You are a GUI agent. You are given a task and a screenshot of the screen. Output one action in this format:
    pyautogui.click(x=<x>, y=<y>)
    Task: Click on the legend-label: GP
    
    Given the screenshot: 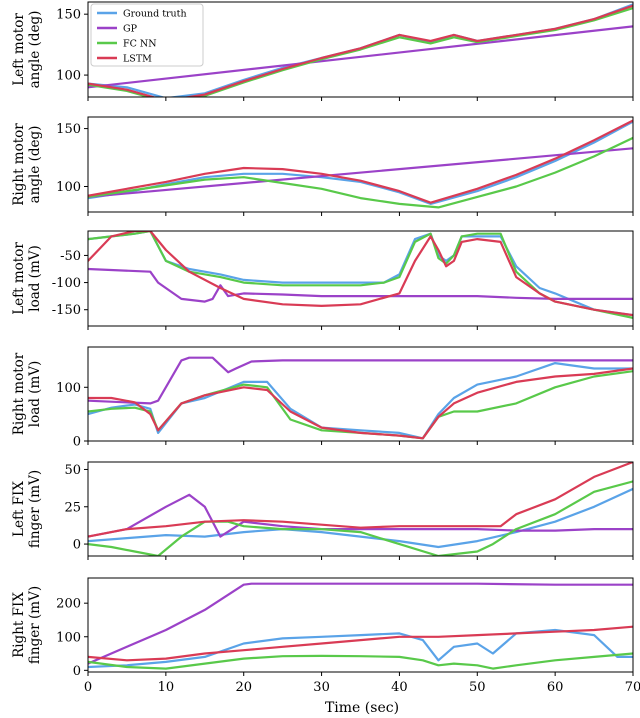 What is the action you would take?
    pyautogui.click(x=130, y=29)
    